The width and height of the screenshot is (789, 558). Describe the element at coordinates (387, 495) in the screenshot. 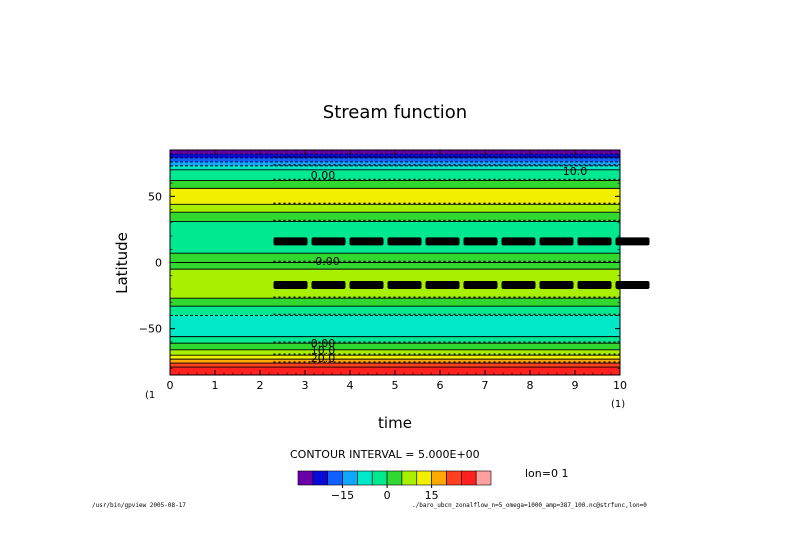

I see `colorbar-tick-label: 0` at that location.